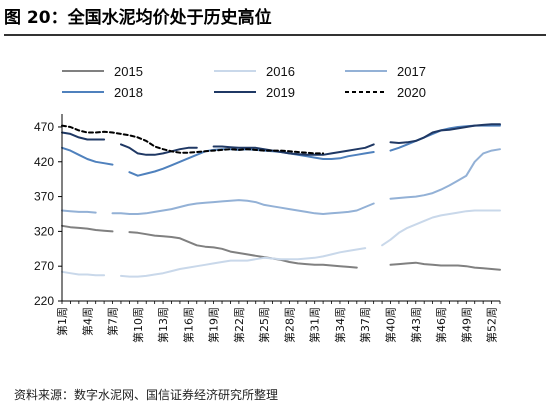 The width and height of the screenshot is (550, 410). What do you see at coordinates (315, 325) in the screenshot?
I see `x-tick-label: 第31周` at bounding box center [315, 325].